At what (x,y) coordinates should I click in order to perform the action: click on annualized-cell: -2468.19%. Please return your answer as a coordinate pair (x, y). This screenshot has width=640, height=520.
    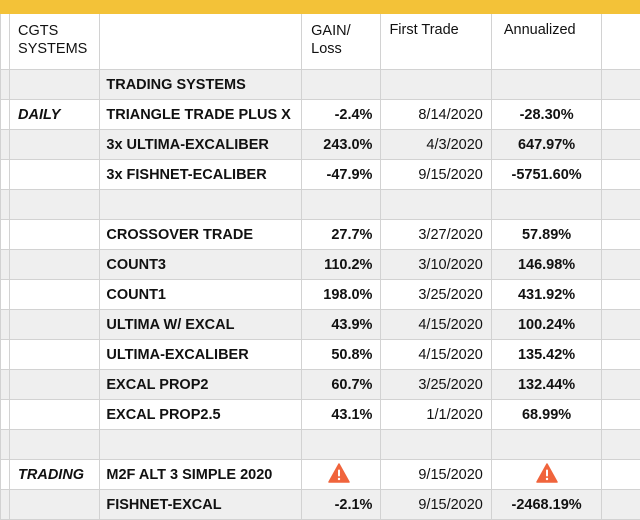
    Looking at the image, I should click on (546, 505).